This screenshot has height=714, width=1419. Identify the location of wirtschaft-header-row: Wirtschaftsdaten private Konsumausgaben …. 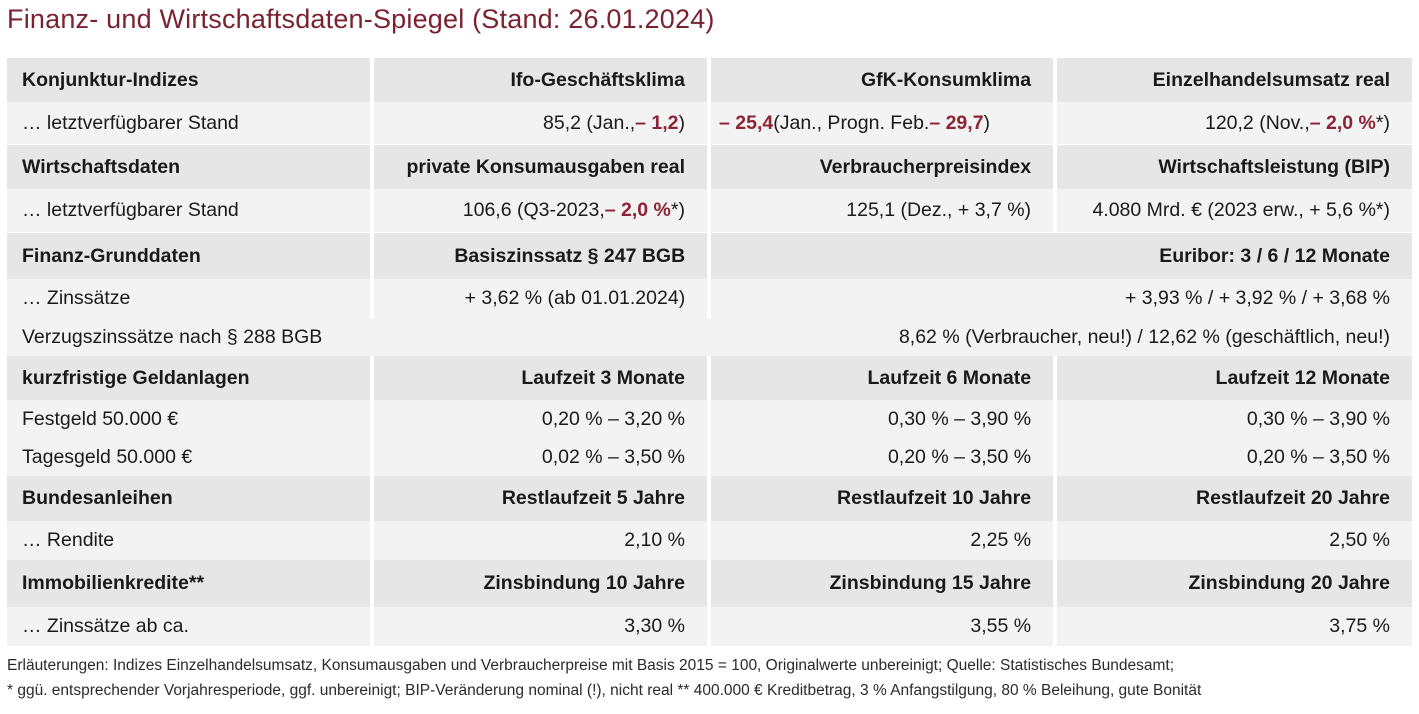
(709, 167).